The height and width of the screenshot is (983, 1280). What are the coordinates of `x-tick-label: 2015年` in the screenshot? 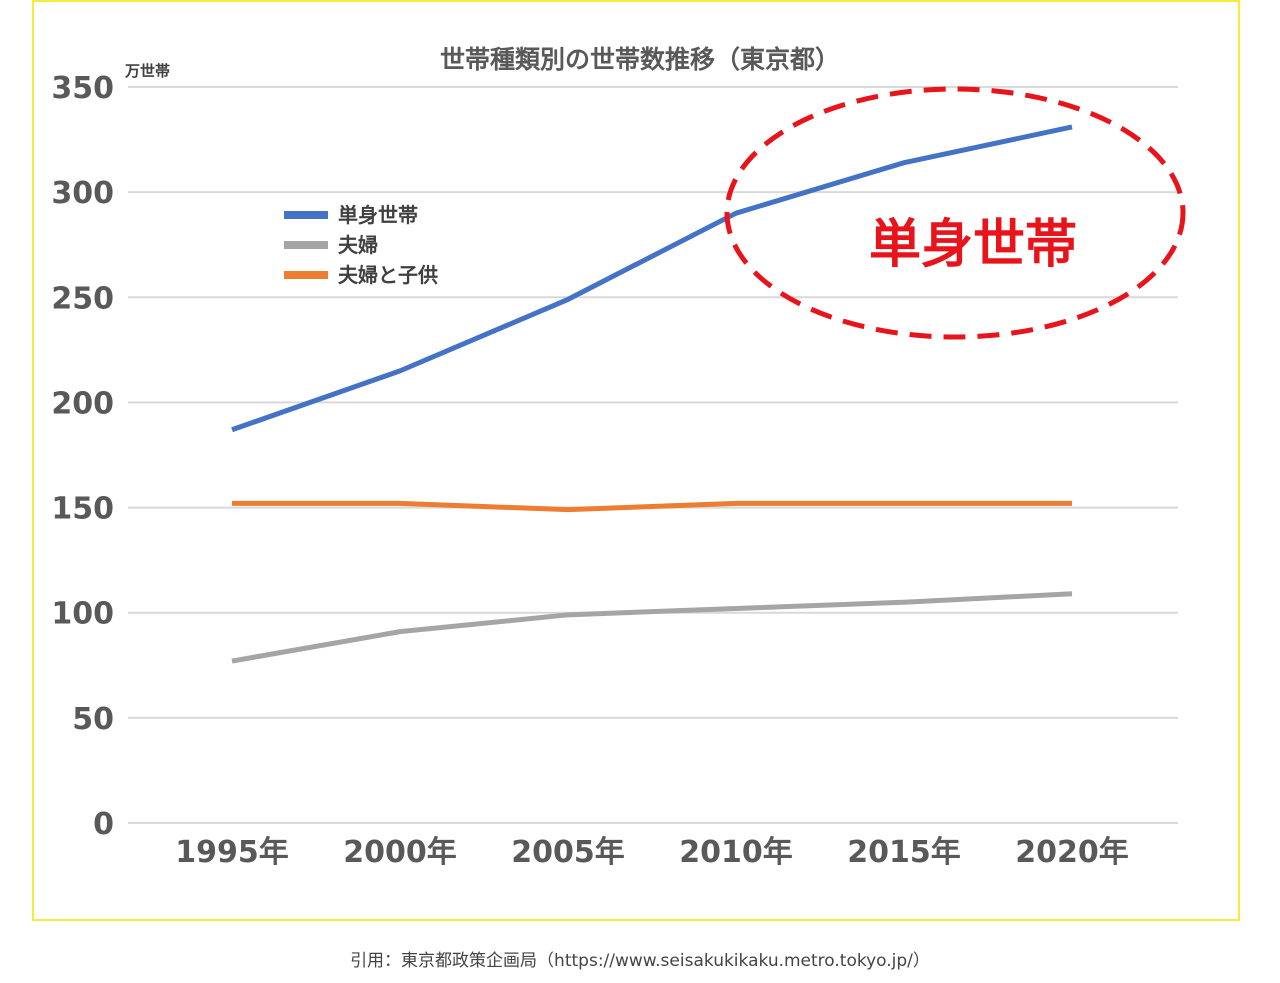 It's located at (904, 852).